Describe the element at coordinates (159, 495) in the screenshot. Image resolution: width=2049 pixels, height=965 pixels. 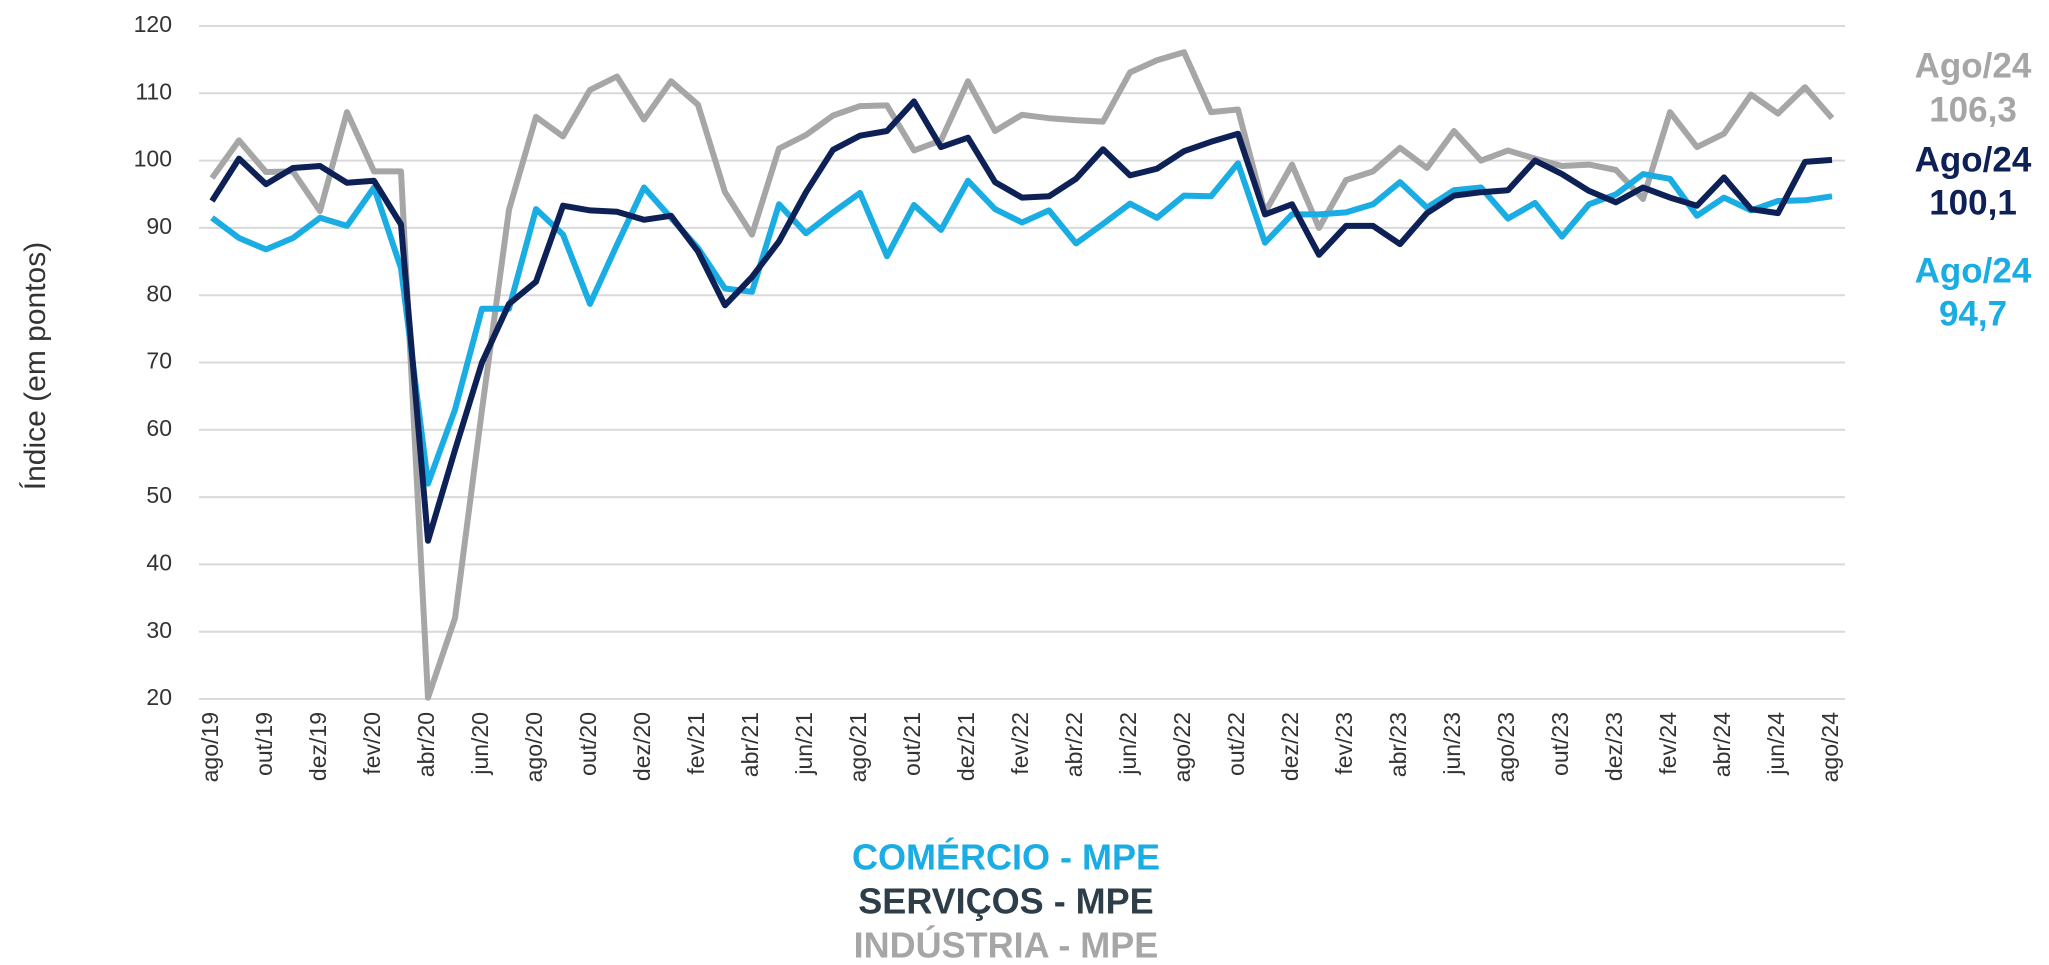
I see `y-tick-label: 50` at that location.